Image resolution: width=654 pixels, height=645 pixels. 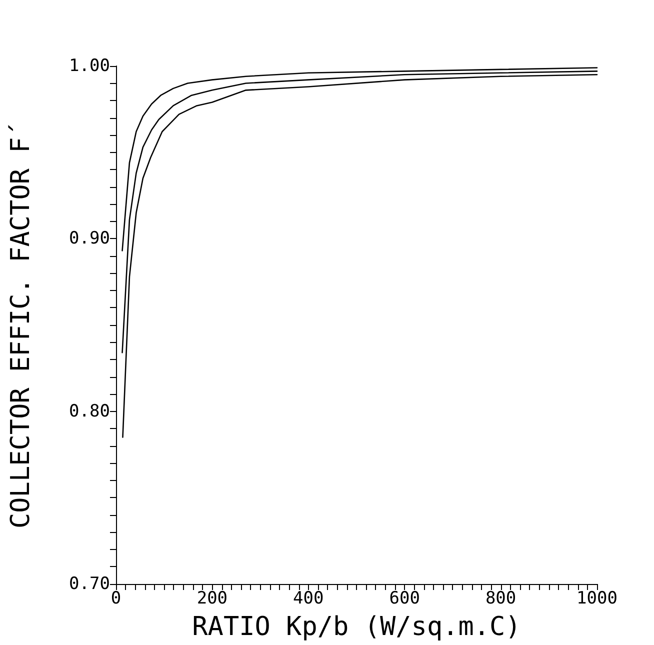 What do you see at coordinates (308, 598) in the screenshot?
I see `x-tick-label: 400` at bounding box center [308, 598].